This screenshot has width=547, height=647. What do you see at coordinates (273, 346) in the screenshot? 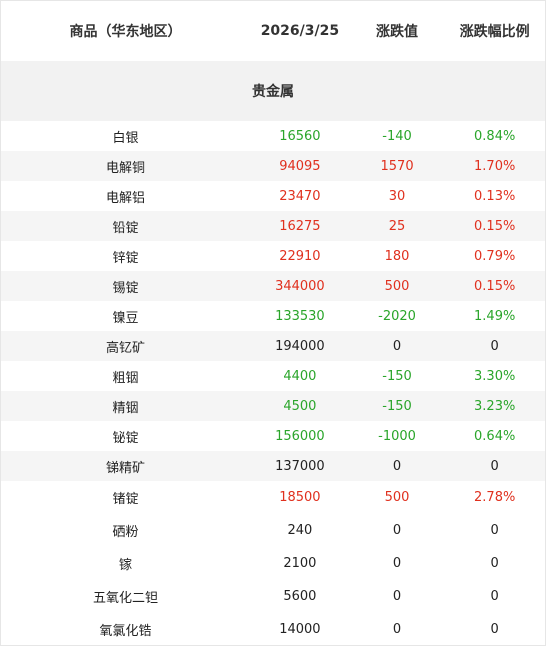
I see `table-row: 高钇矿 194000 0 0` at bounding box center [273, 346].